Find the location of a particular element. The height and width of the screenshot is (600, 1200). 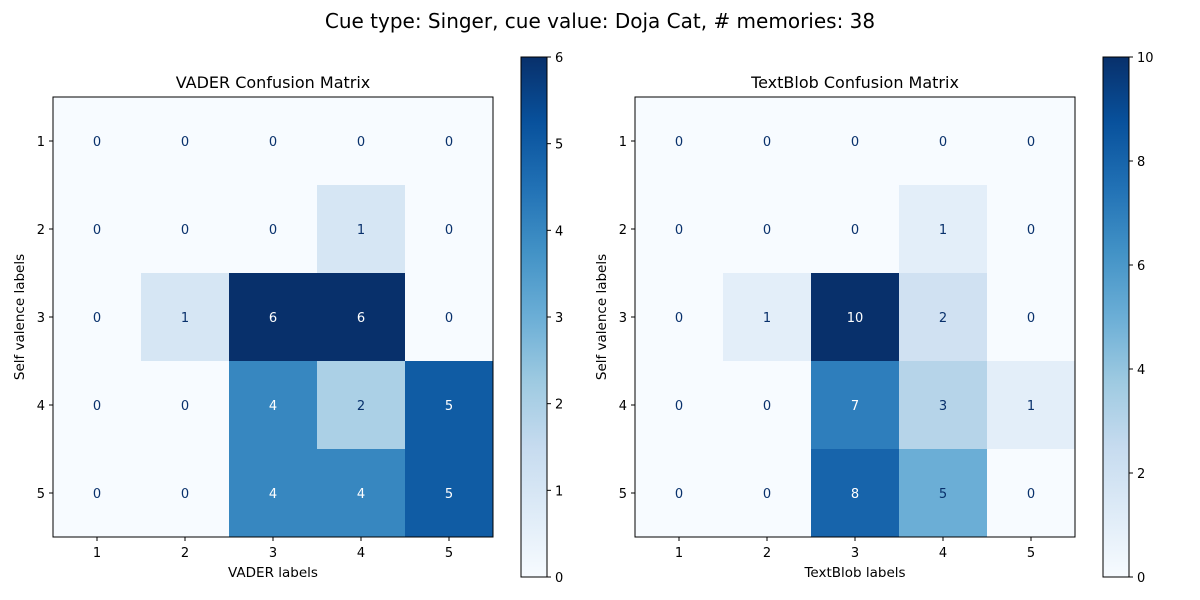

cell-value-label: 8 is located at coordinates (855, 494).